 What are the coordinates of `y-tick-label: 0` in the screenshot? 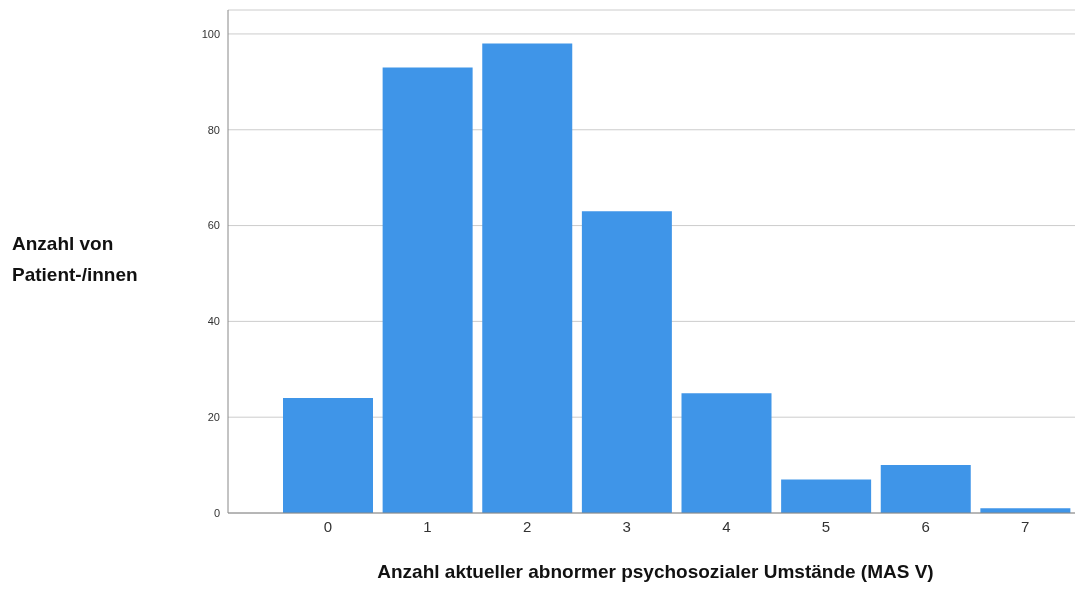 It's located at (216, 512).